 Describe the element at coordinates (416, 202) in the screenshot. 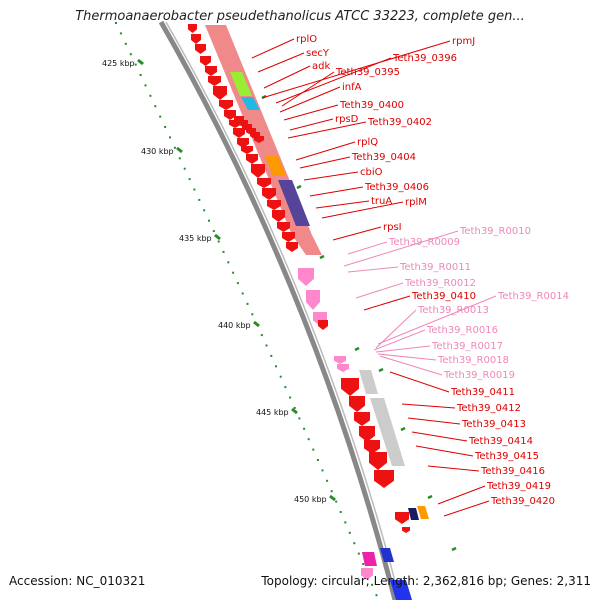

I see `gene-label: rplM` at that location.